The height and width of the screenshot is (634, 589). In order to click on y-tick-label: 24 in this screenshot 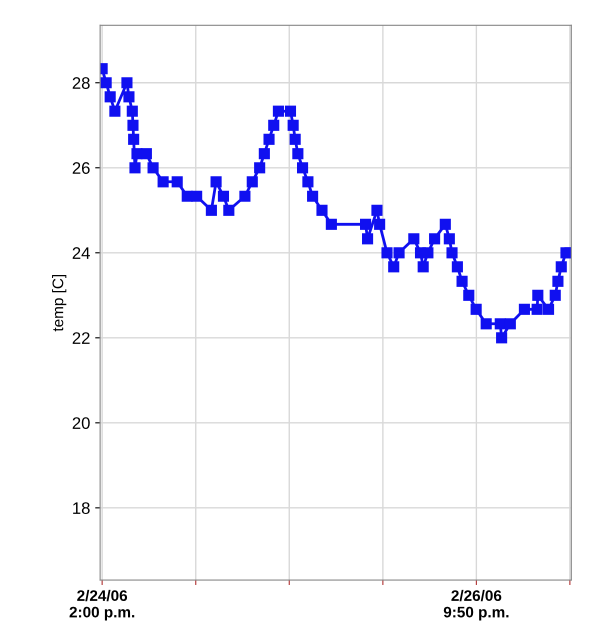, I will do `click(81, 253)`.